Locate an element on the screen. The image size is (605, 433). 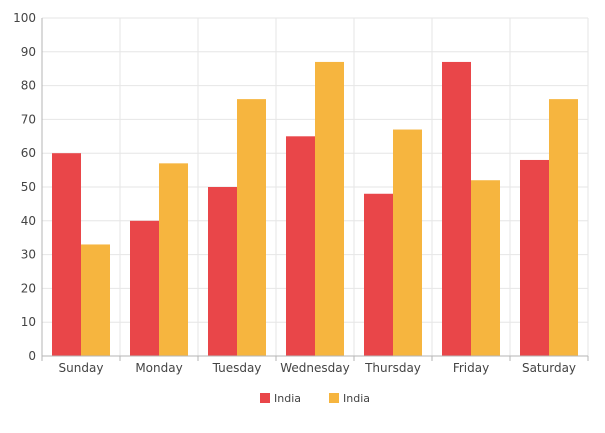
legend-label-0: India is located at coordinates (287, 398).